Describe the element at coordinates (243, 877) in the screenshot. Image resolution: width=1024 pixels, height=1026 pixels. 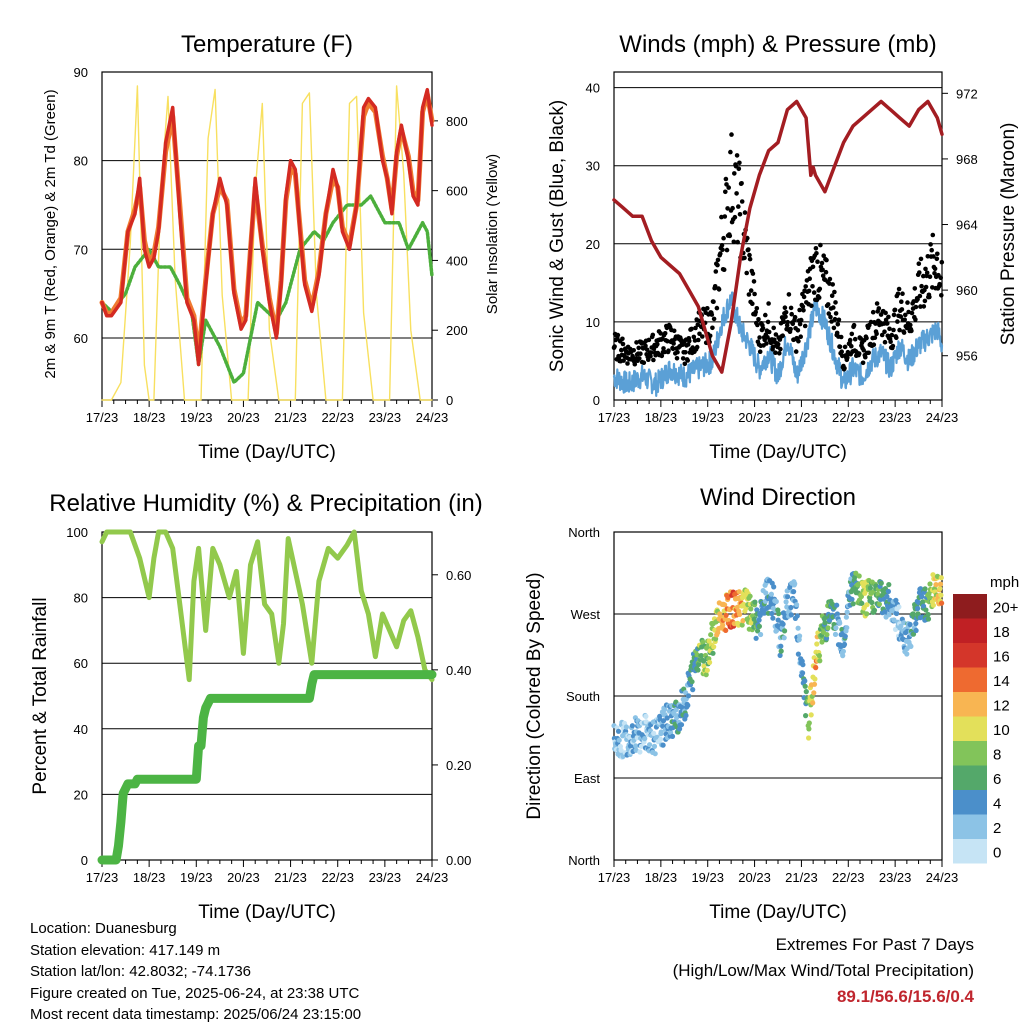
I see `x-tick-label: 20/23` at that location.